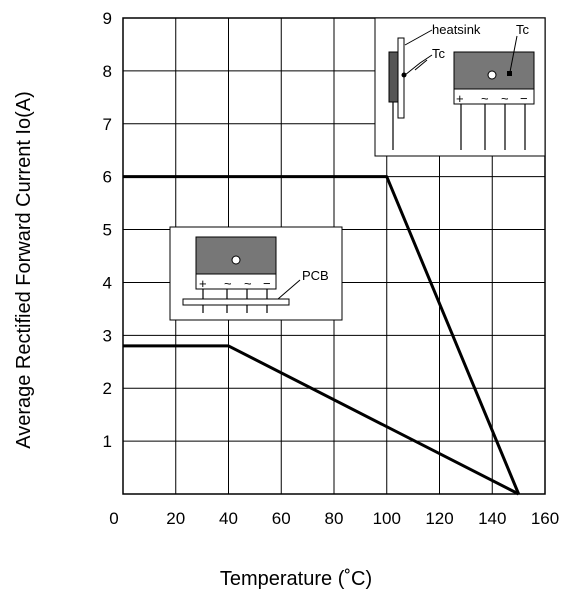 The width and height of the screenshot is (563, 598). I want to click on y-tick-label: 7, so click(107, 124).